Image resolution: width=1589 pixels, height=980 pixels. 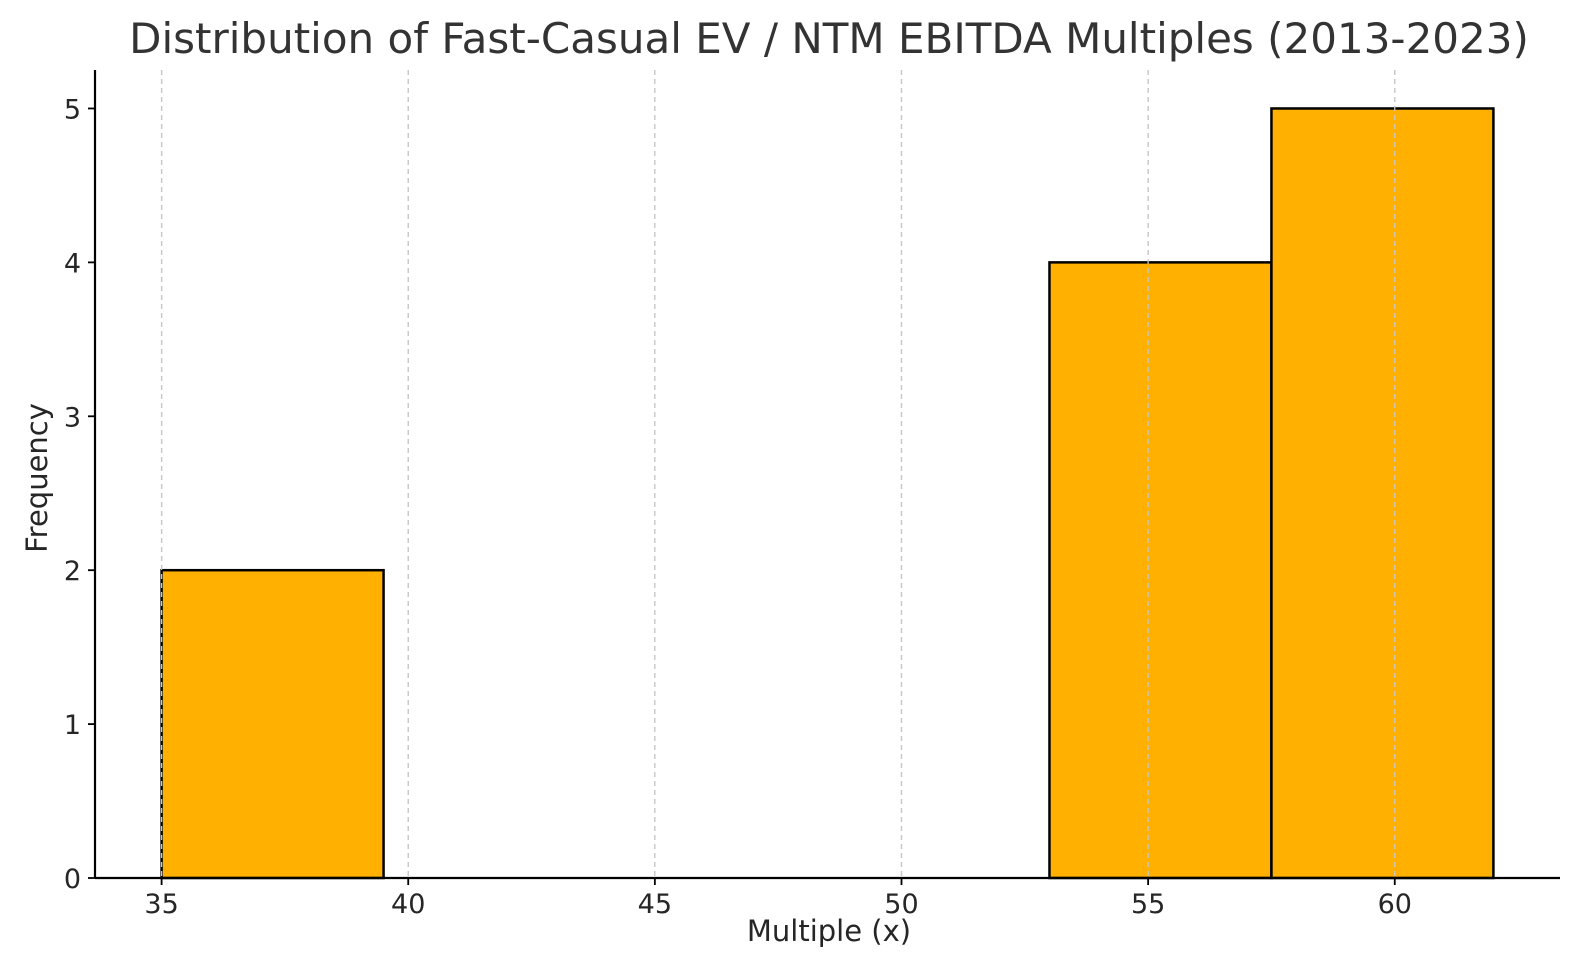 What do you see at coordinates (72, 263) in the screenshot?
I see `y-tick-label: 4` at bounding box center [72, 263].